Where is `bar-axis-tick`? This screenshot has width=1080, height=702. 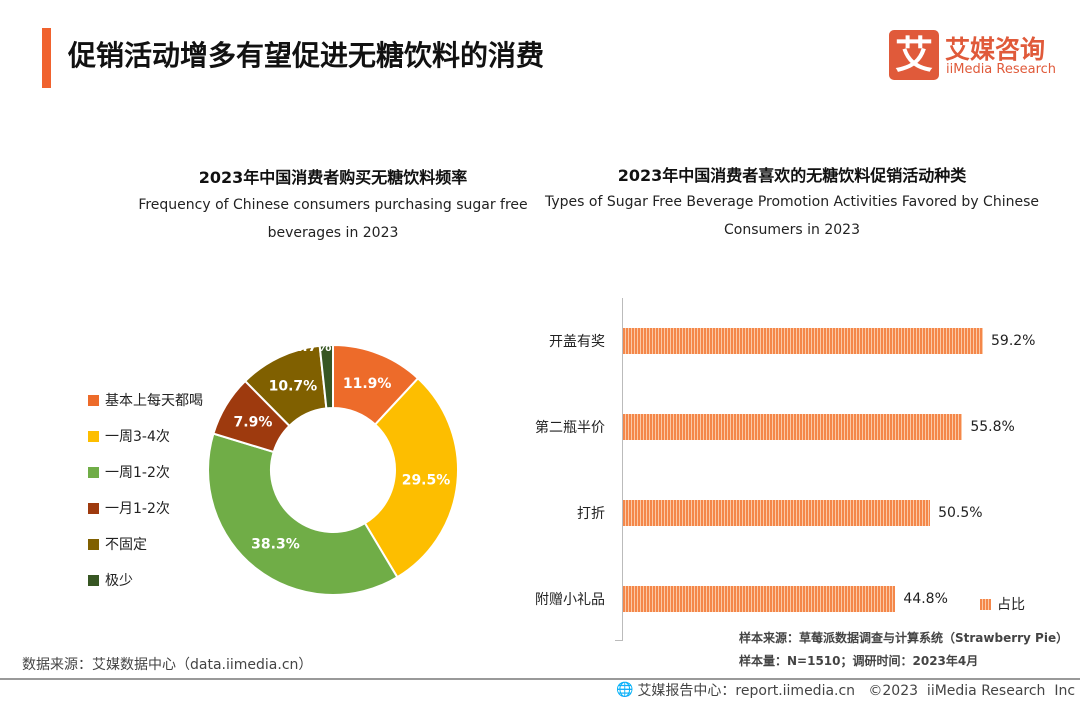 bar-axis-tick is located at coordinates (619, 640).